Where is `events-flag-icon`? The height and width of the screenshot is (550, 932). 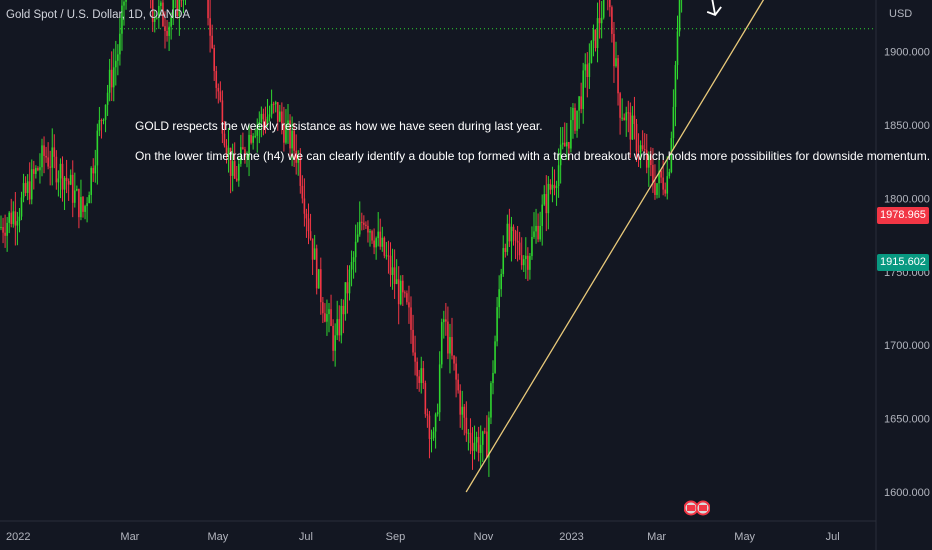 events-flag-icon is located at coordinates (697, 508).